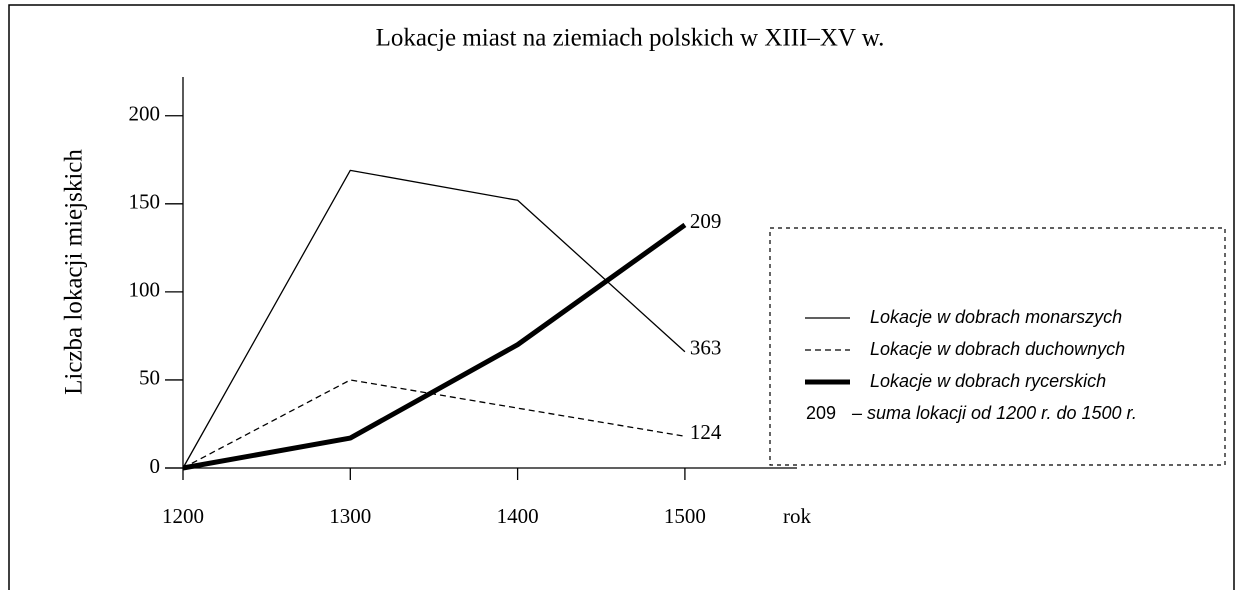 The width and height of the screenshot is (1237, 590). I want to click on series-total: 124, so click(706, 432).